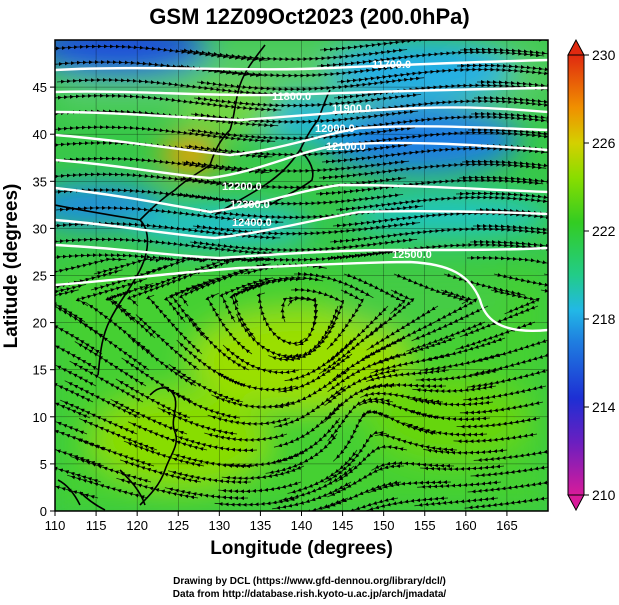 This screenshot has height=605, width=619. What do you see at coordinates (466, 525) in the screenshot?
I see `x-tick-label: 160` at bounding box center [466, 525].